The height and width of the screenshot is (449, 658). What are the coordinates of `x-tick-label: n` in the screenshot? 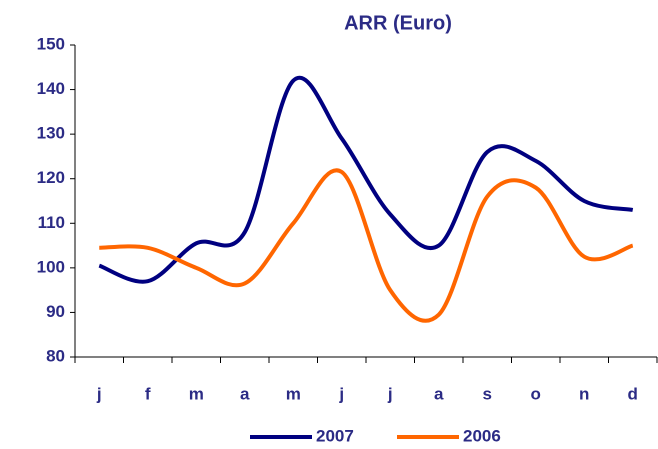 It's located at (584, 393).